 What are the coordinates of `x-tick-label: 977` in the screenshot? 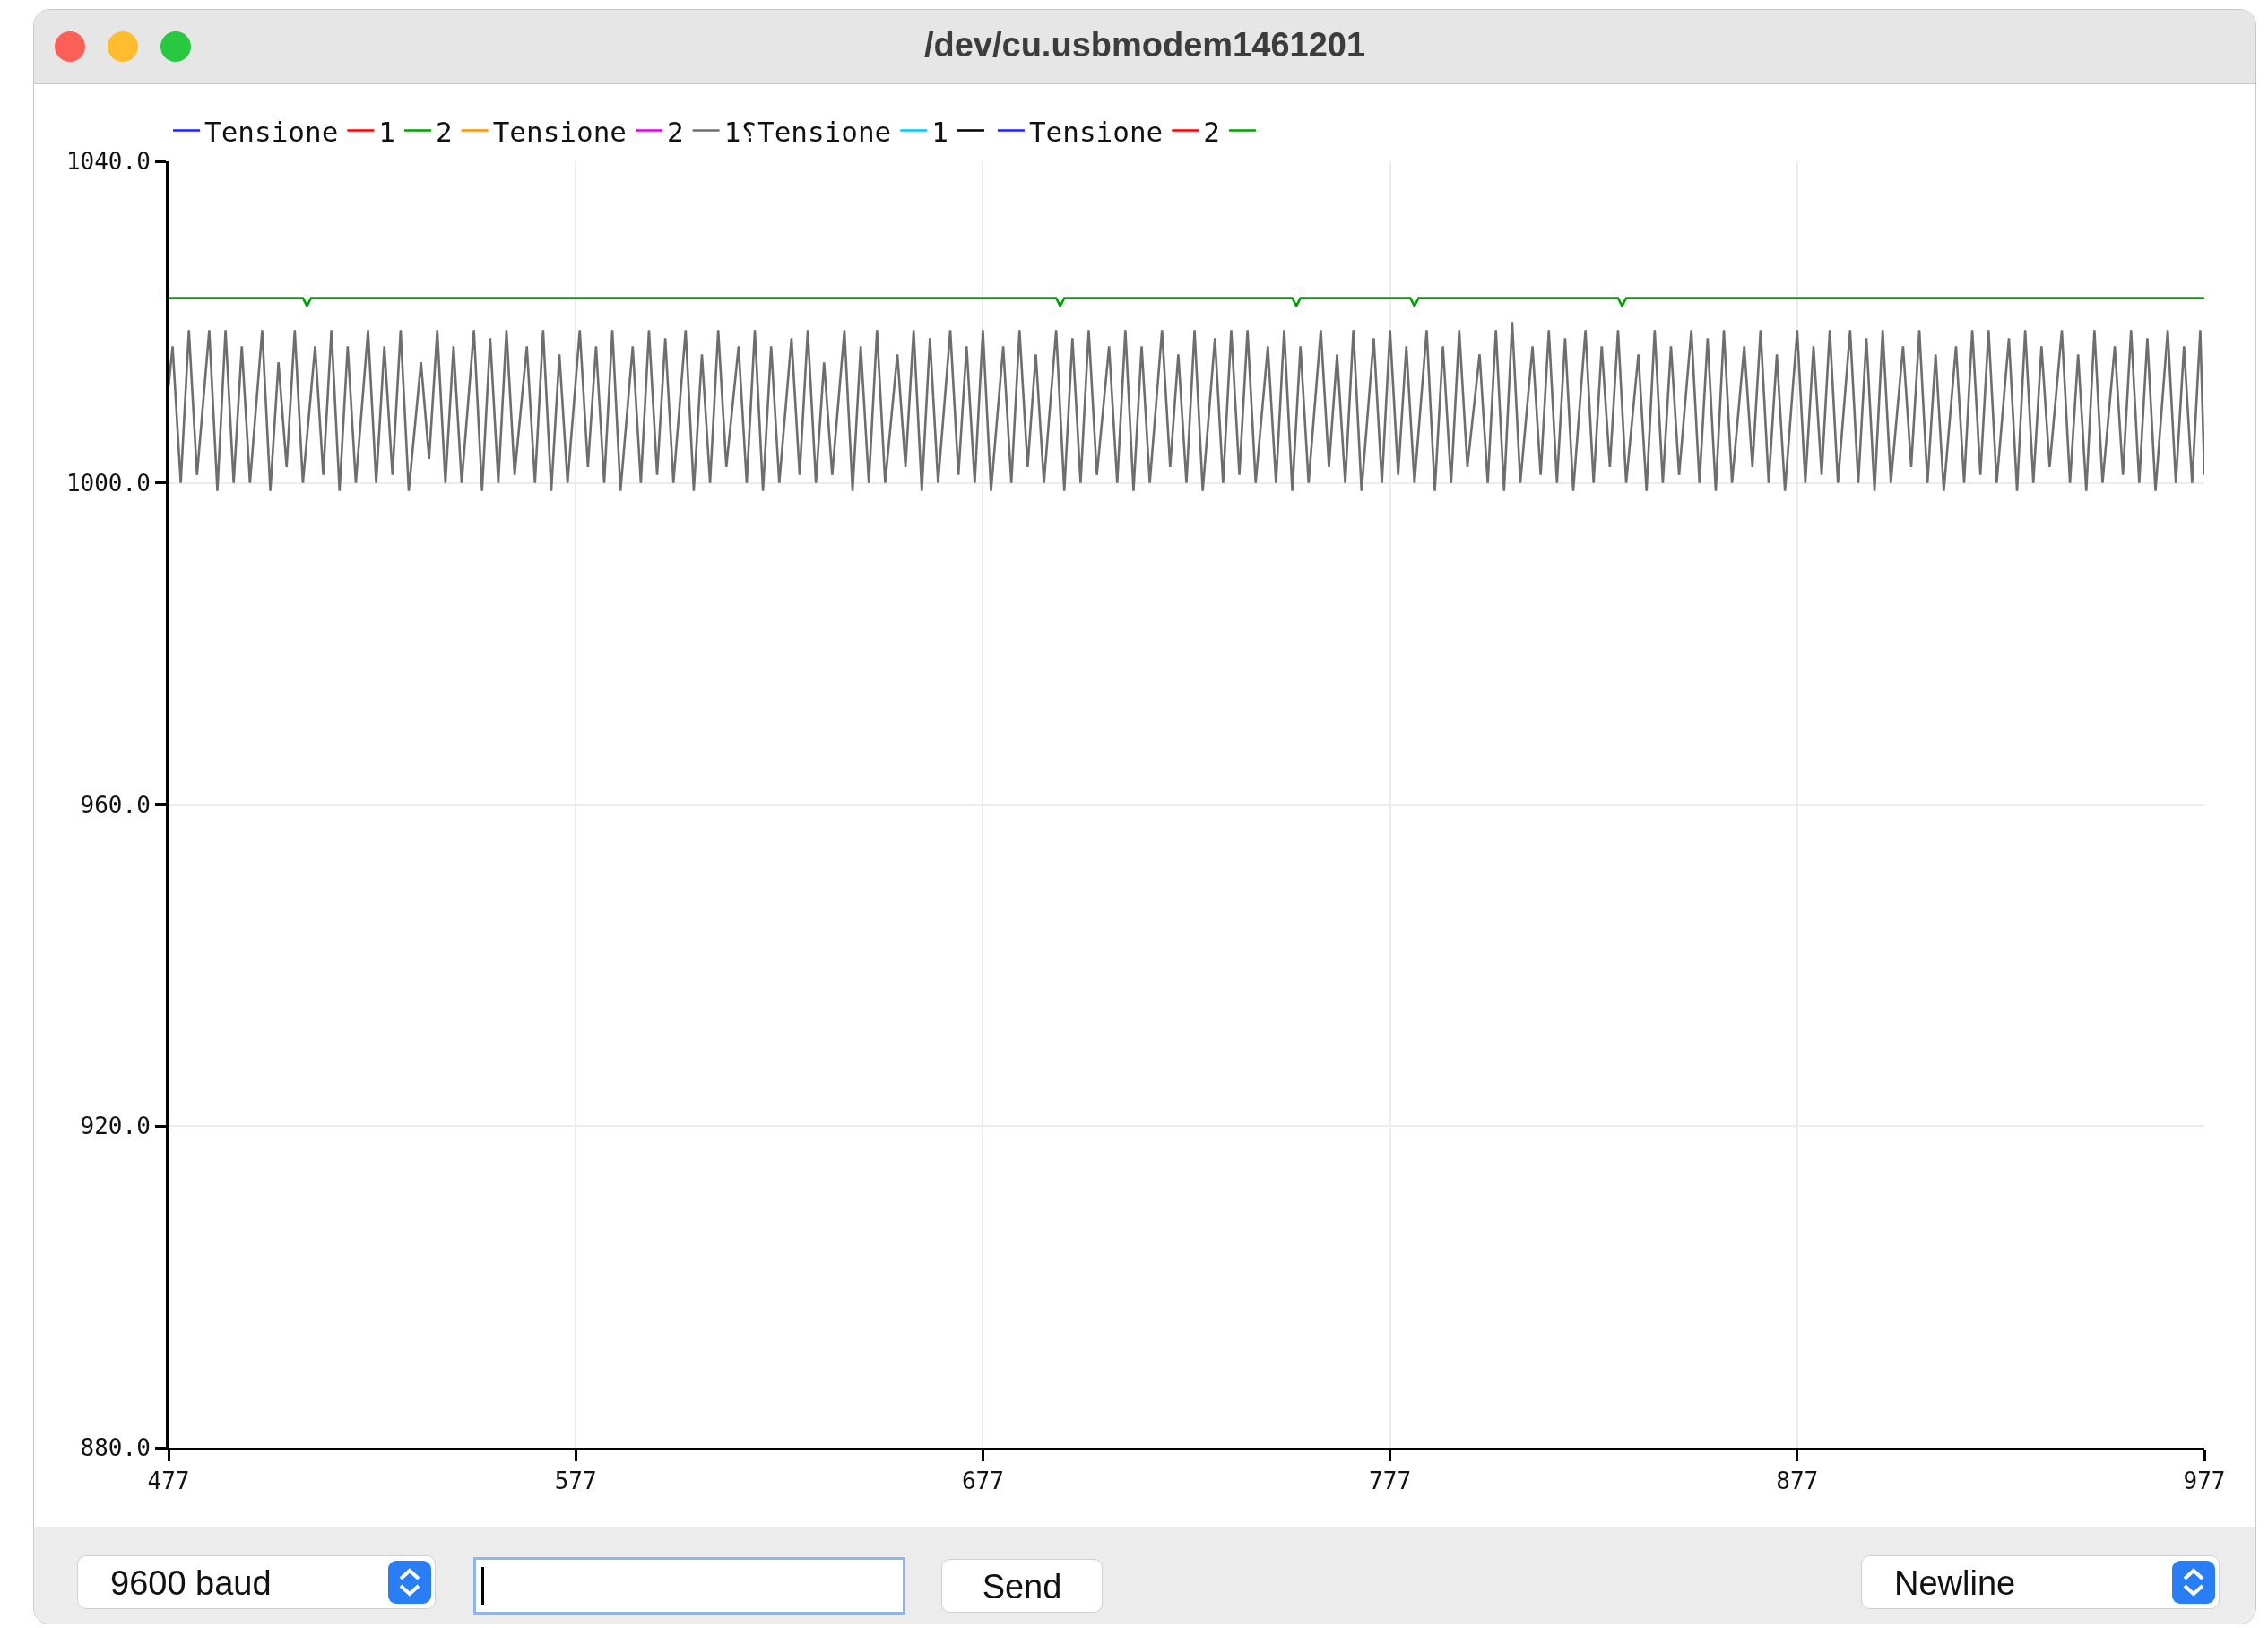 It's located at (2204, 1481).